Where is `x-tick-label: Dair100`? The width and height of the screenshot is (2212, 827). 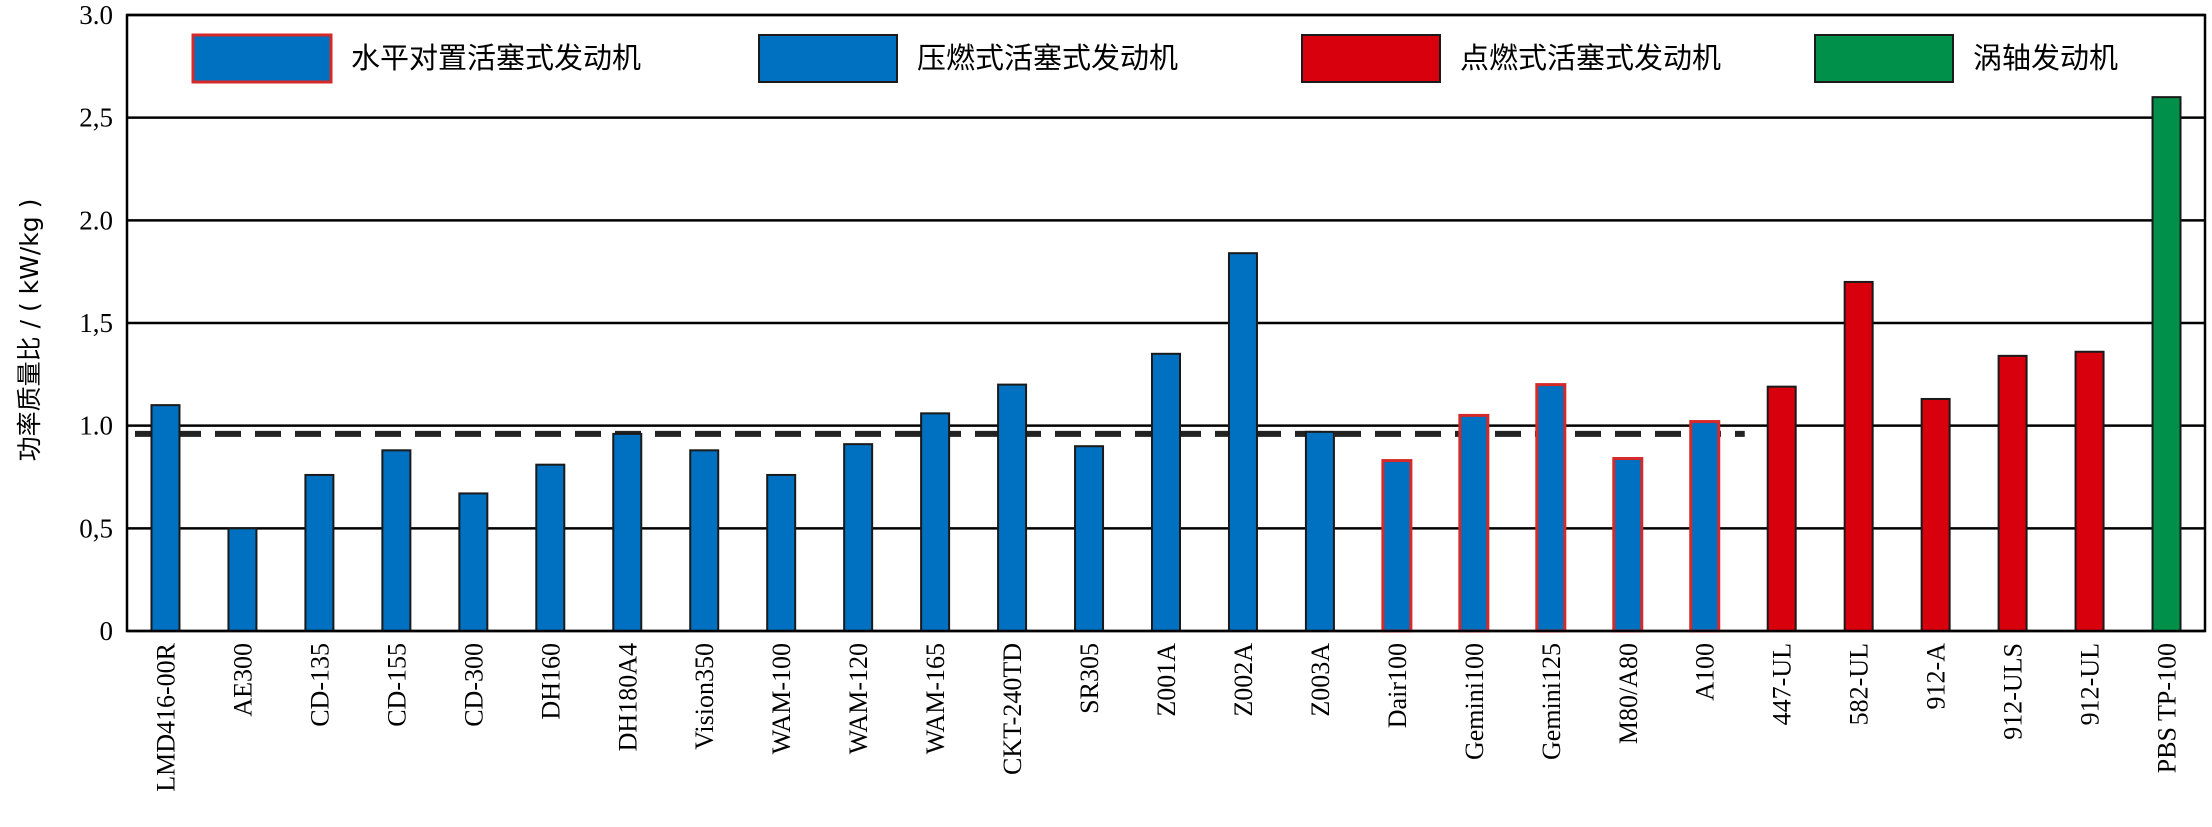 x-tick-label: Dair100 is located at coordinates (1397, 685).